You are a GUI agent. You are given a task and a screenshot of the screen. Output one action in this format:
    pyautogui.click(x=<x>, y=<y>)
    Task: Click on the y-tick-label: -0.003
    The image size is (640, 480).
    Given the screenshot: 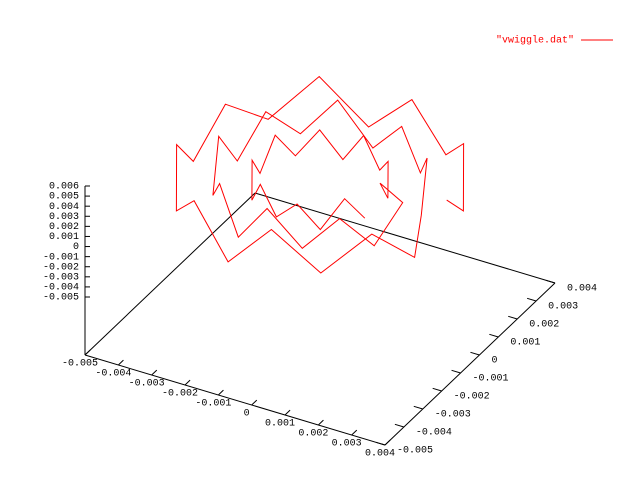 What is the action you would take?
    pyautogui.click(x=453, y=415)
    